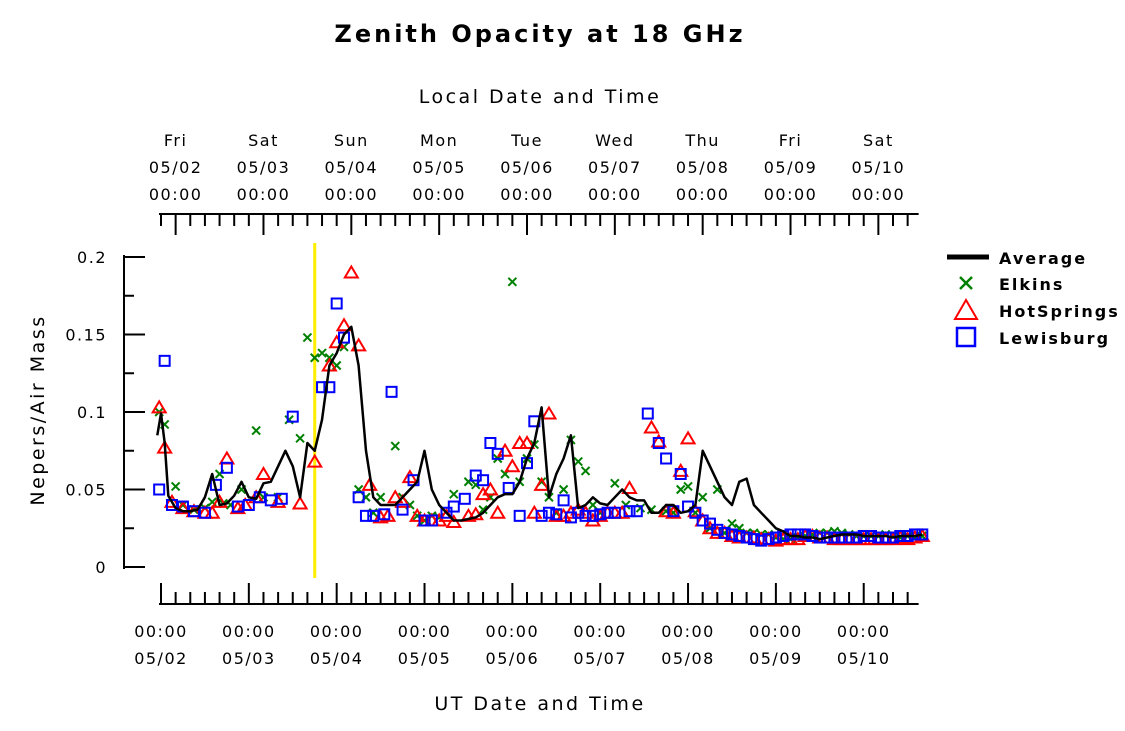 Image resolution: width=1125 pixels, height=731 pixels. Describe the element at coordinates (1059, 311) in the screenshot. I see `legend-label-hotsprings: HotSprings` at that location.